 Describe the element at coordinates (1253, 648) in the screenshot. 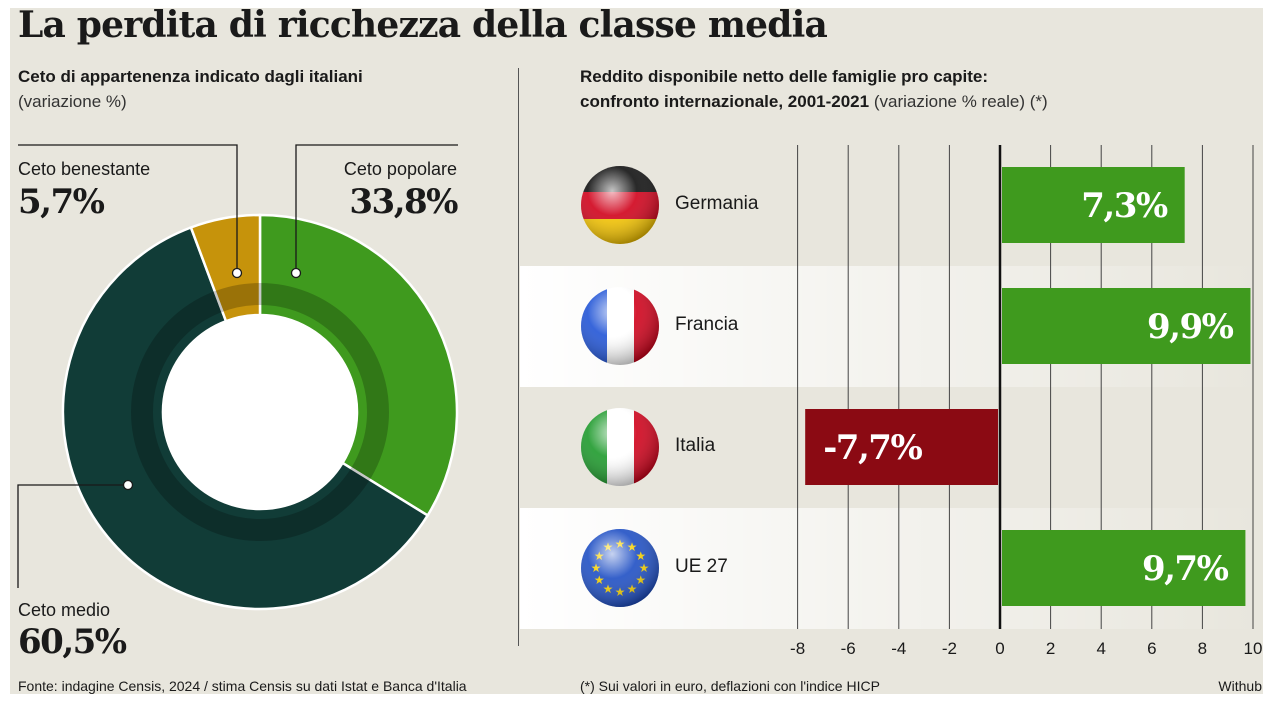

I see `x-tick-label: 10` at that location.